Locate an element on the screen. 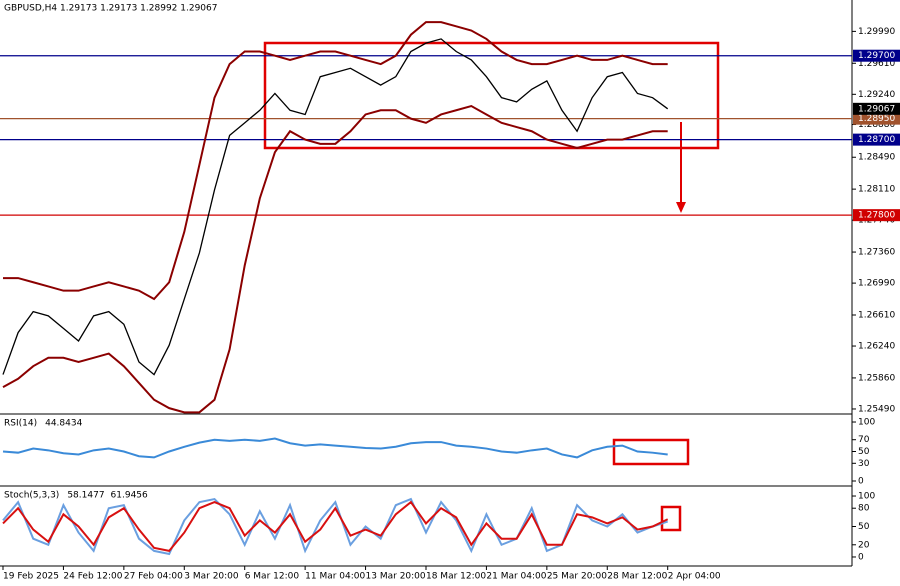  arrow-head is located at coordinates (681, 207).